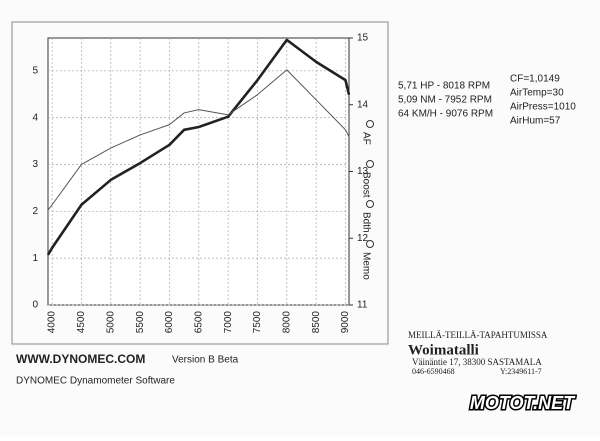 This screenshot has width=600, height=441. Describe the element at coordinates (35, 117) in the screenshot. I see `y-tick-label: 4` at that location.